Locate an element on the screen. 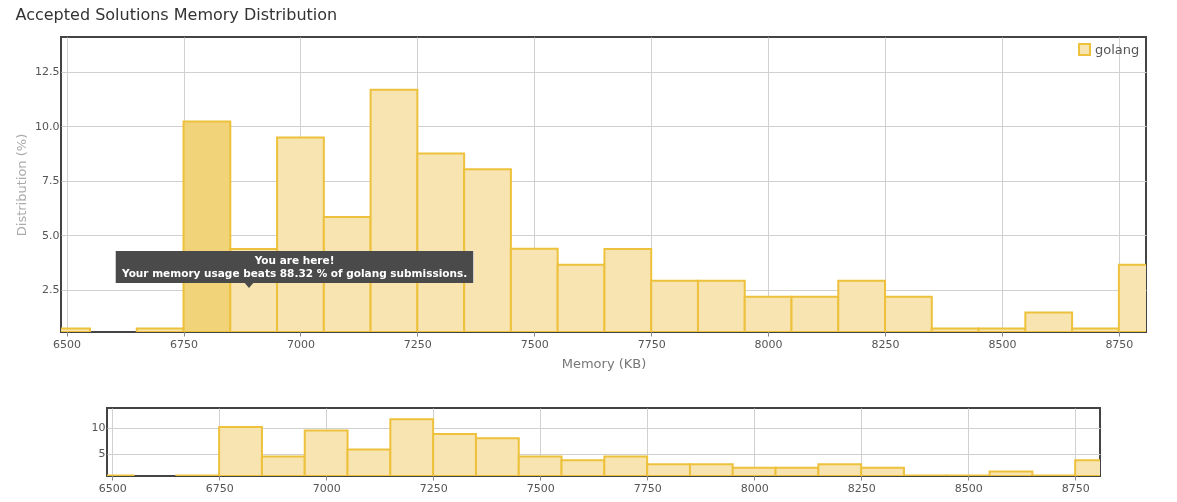 This screenshot has height=502, width=1177. legend-label: golang is located at coordinates (1117, 49).